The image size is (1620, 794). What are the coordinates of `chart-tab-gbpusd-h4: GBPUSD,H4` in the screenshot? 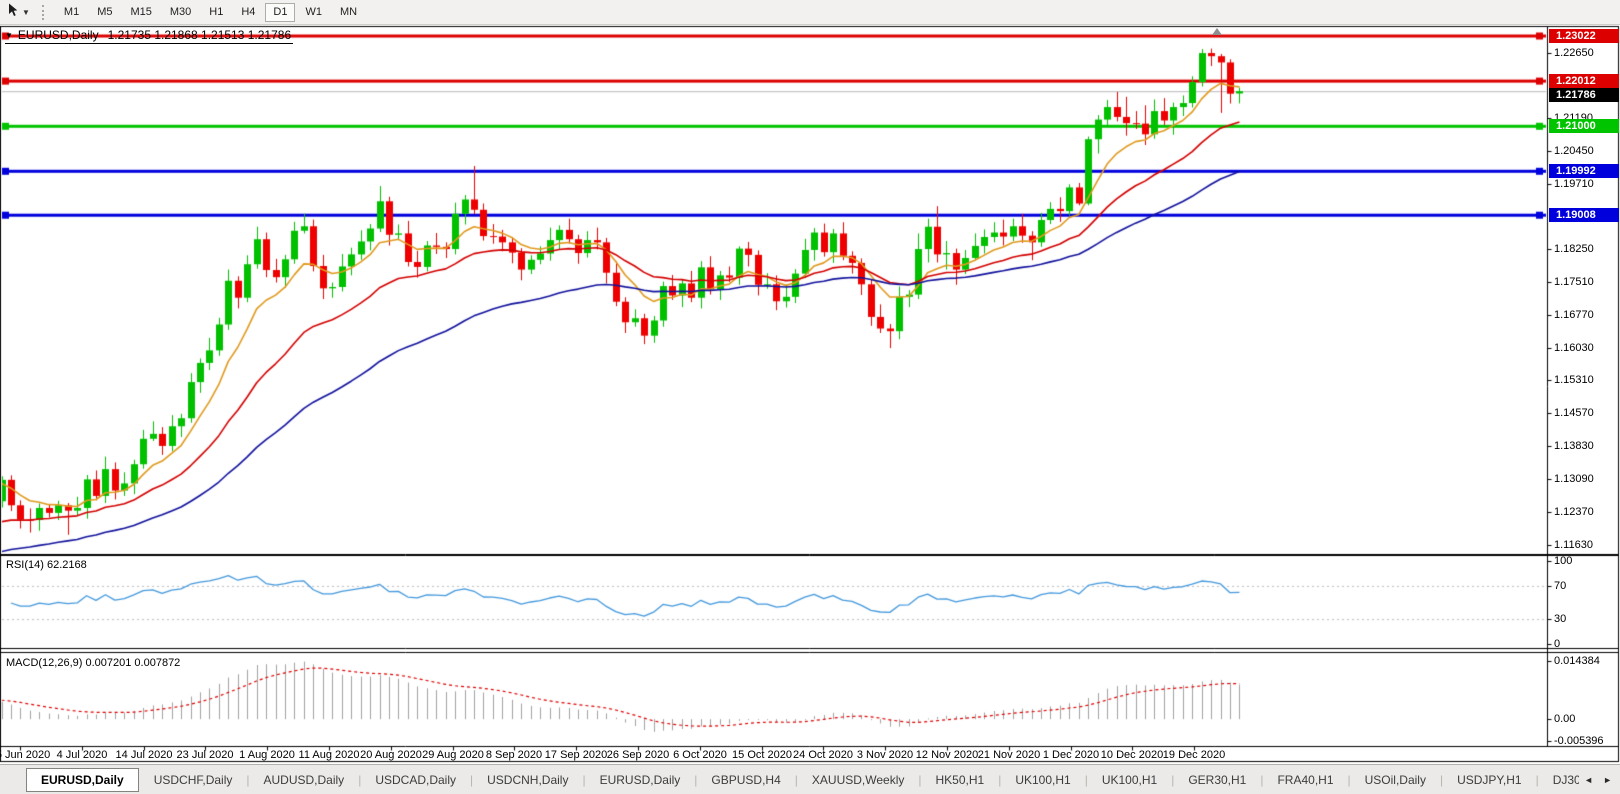 It's located at (746, 780).